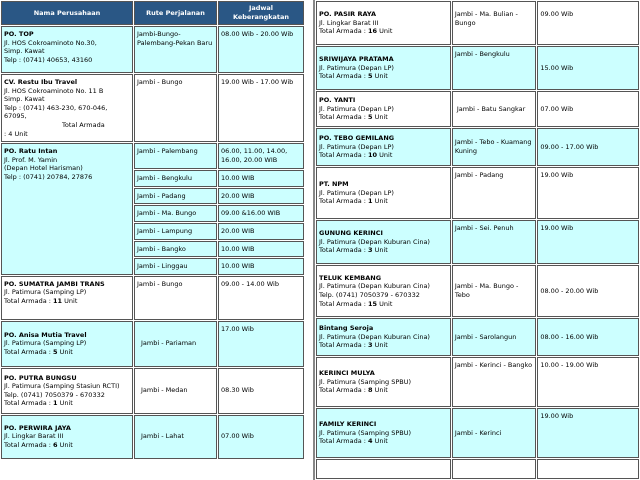 This screenshot has width=640, height=480. Describe the element at coordinates (175, 390) in the screenshot. I see `route-cell: Jambi - Medan` at that location.